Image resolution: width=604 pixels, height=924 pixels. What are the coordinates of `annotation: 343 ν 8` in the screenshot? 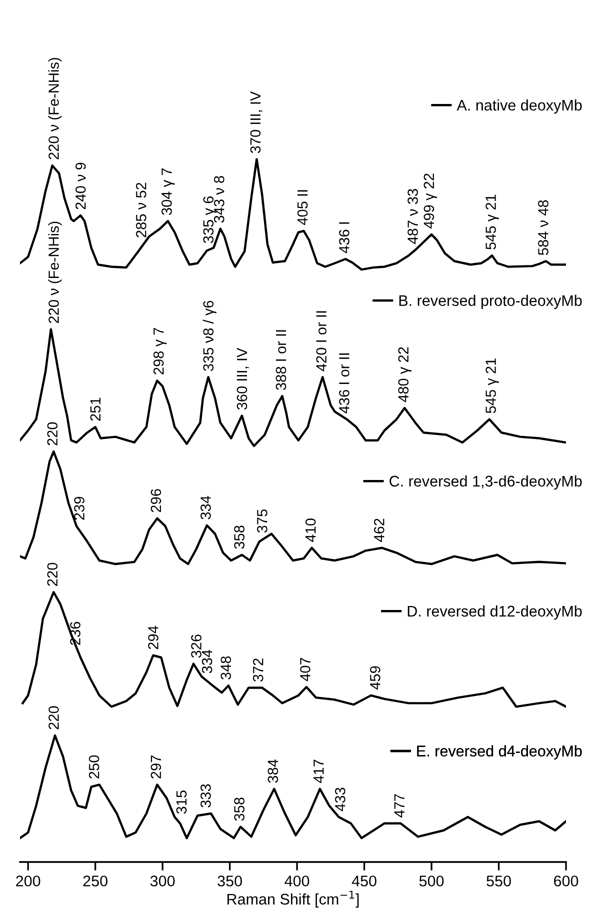 It's located at (219, 199).